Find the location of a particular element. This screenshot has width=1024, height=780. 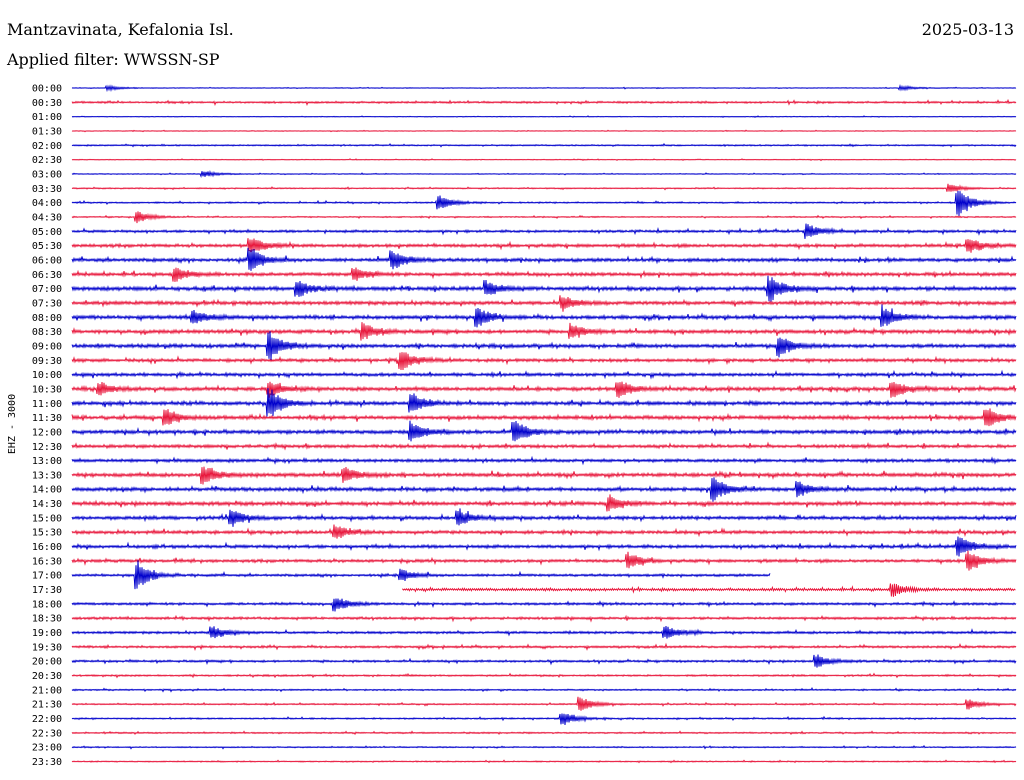

station-title: Mantzavinata, Kefalonia Isl. is located at coordinates (120, 29).